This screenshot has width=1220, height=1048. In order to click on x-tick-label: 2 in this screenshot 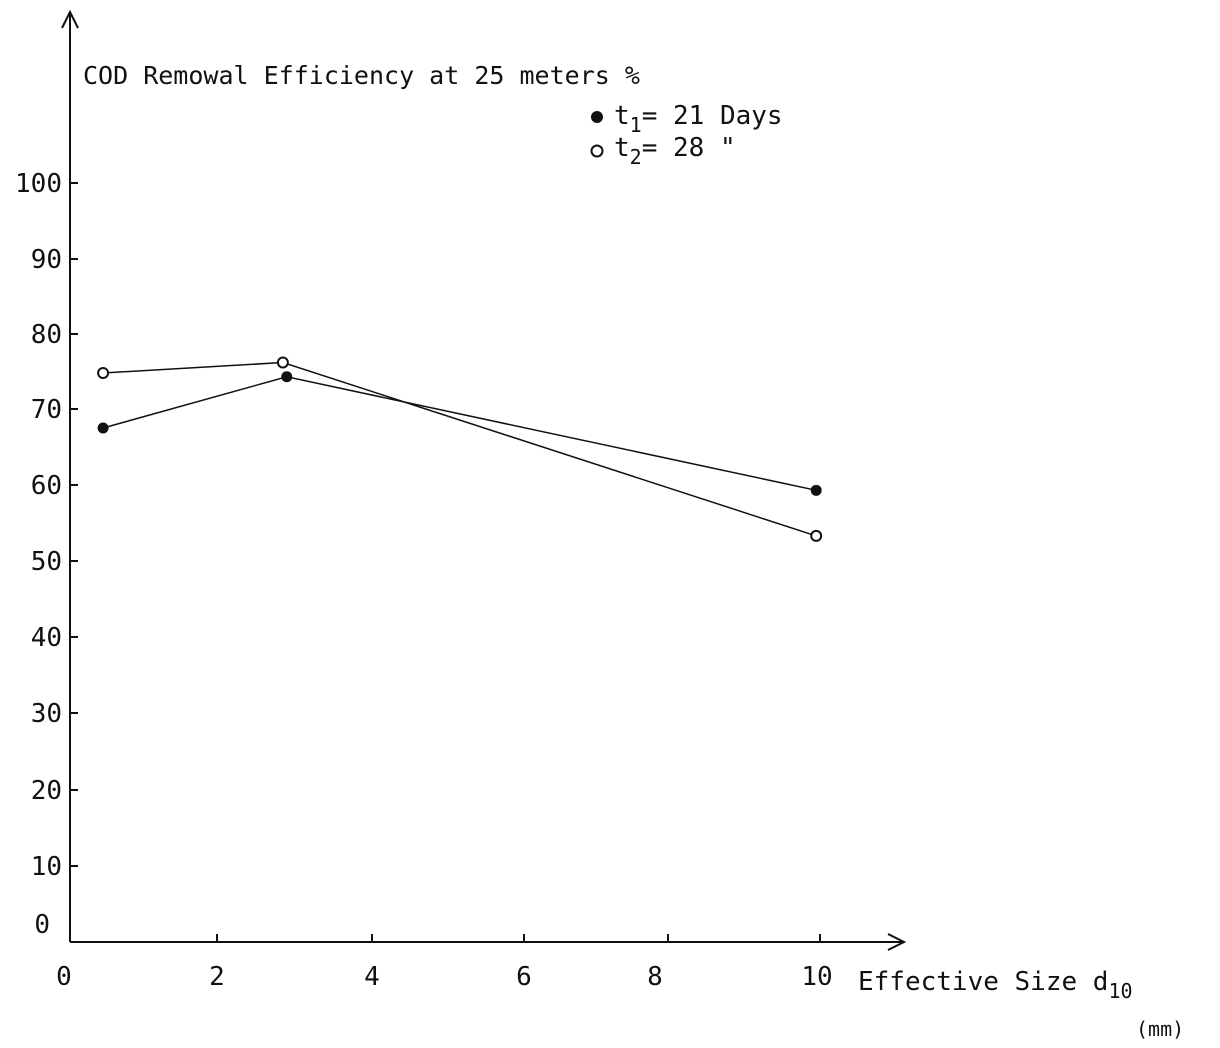, I will do `click(217, 977)`.